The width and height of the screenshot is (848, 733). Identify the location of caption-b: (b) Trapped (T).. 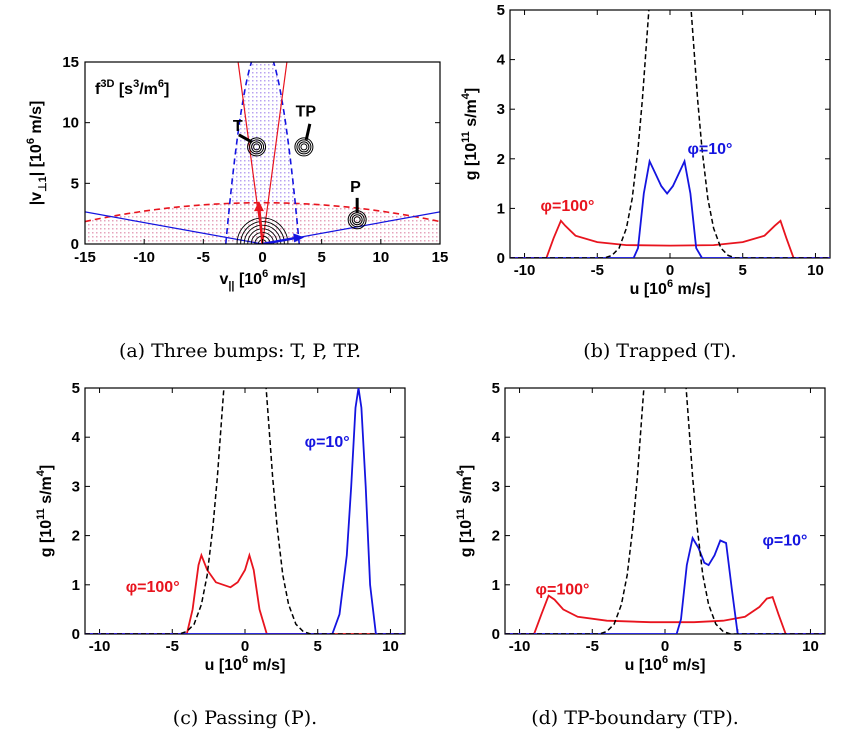
(659, 351).